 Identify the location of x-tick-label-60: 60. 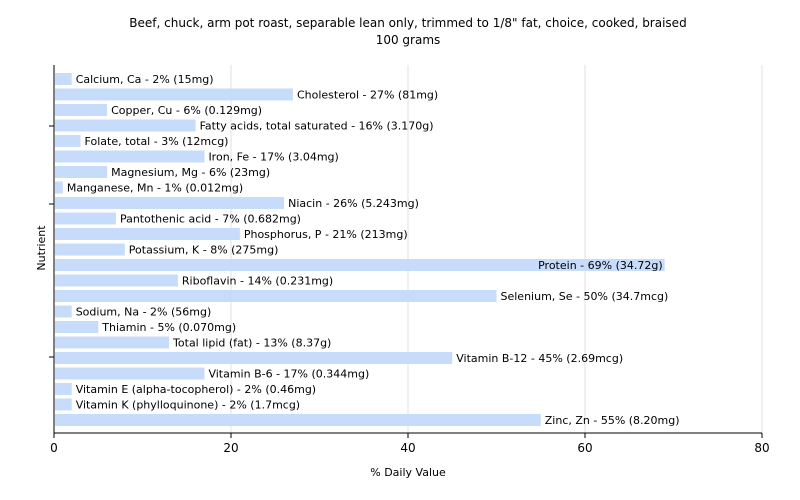
(584, 448).